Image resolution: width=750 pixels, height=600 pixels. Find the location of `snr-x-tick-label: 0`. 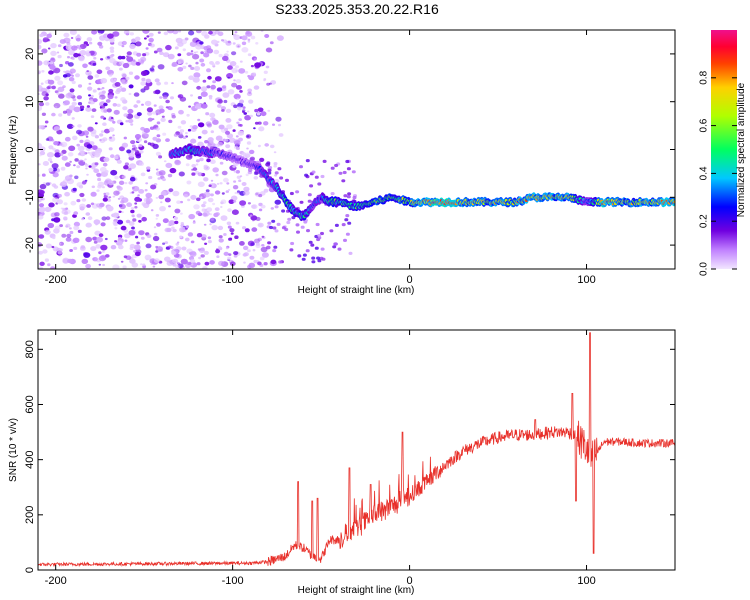

snr-x-tick-label: 0 is located at coordinates (410, 581).